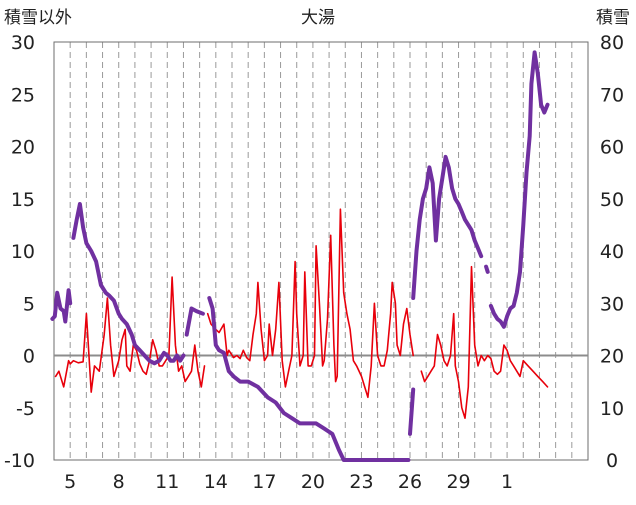 This screenshot has width=636, height=505. Describe the element at coordinates (23, 252) in the screenshot. I see `left-tick-label: 10` at that location.